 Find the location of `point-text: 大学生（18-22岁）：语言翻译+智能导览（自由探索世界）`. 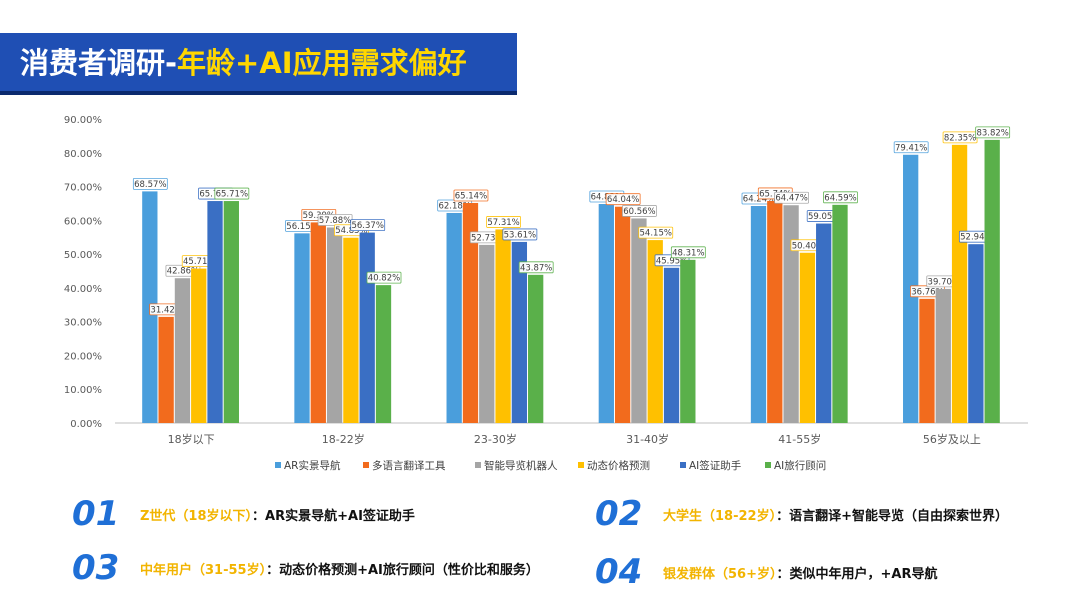

point-text: 大学生（18-22岁）：语言翻译+智能导览（自由探索世界） is located at coordinates (835, 514).